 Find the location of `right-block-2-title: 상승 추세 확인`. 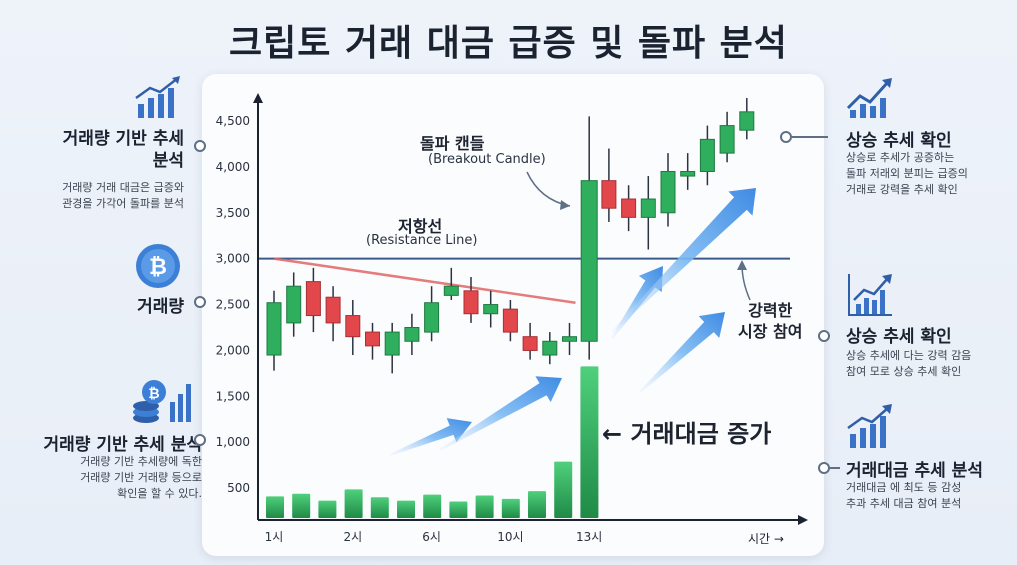

right-block-2-title: 상승 추세 확인 is located at coordinates (899, 337).